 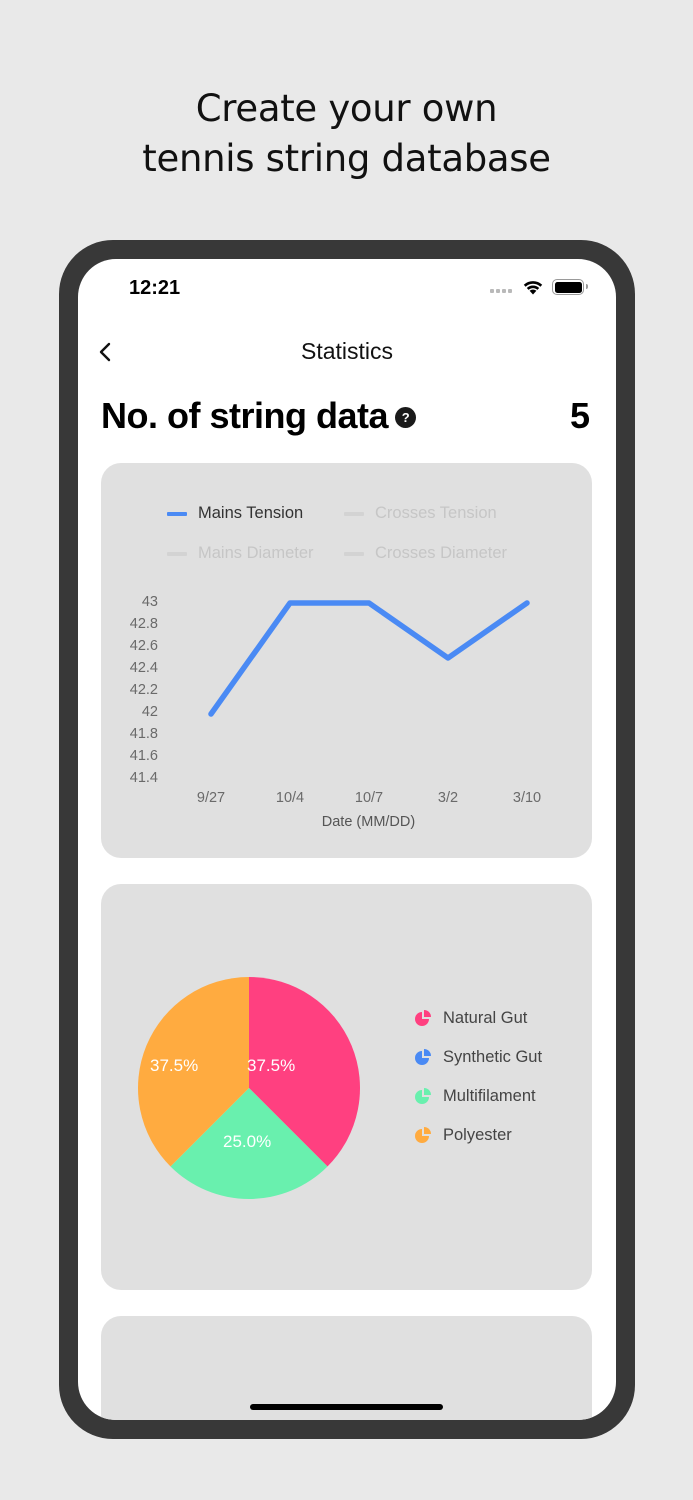 What do you see at coordinates (485, 1018) in the screenshot?
I see `legend-label: Natural Gut` at bounding box center [485, 1018].